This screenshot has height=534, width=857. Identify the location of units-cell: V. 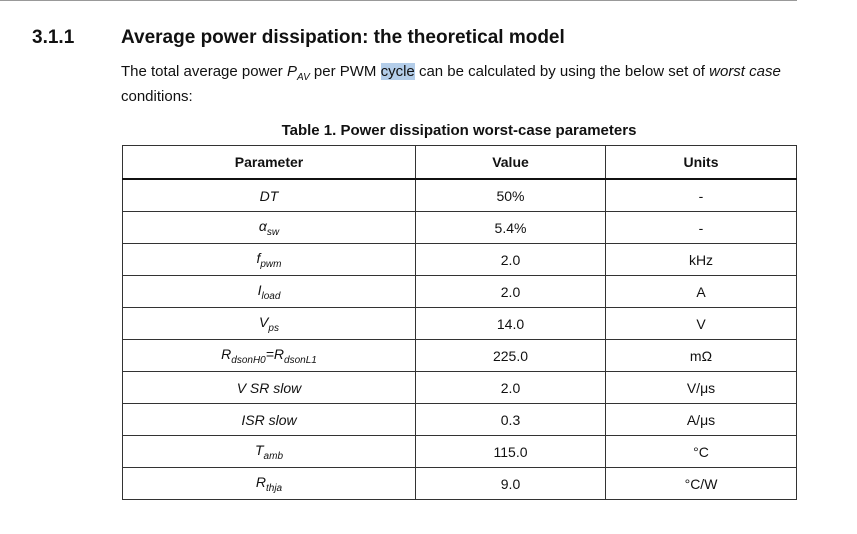
(701, 323).